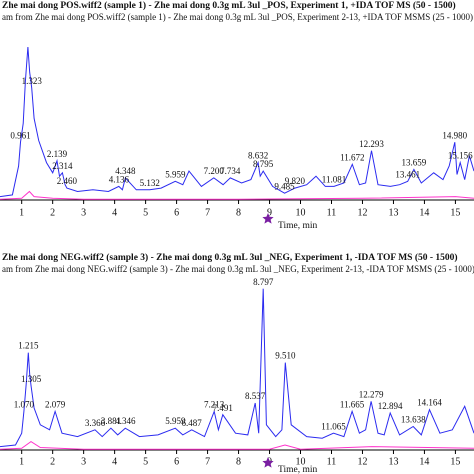 This screenshot has width=474, height=474. I want to click on peak-label: 4.348, so click(125, 171).